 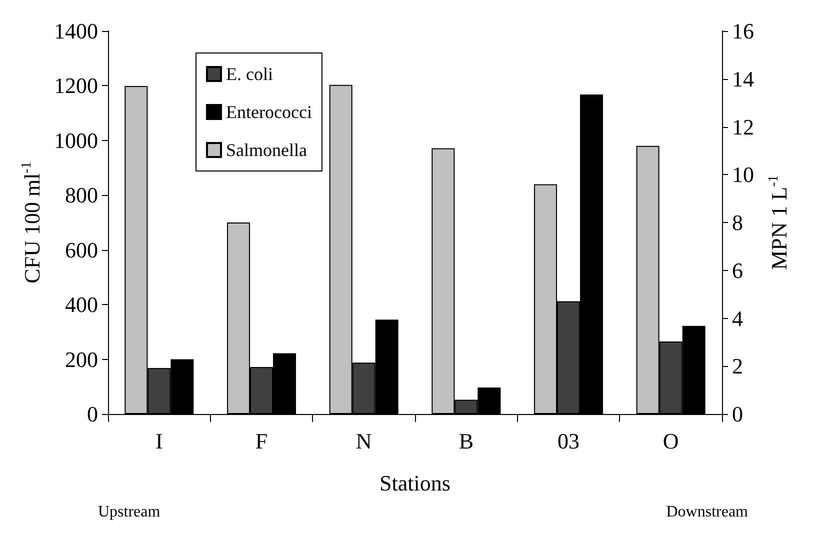 I want to click on x-tick-label: O, so click(x=670, y=441).